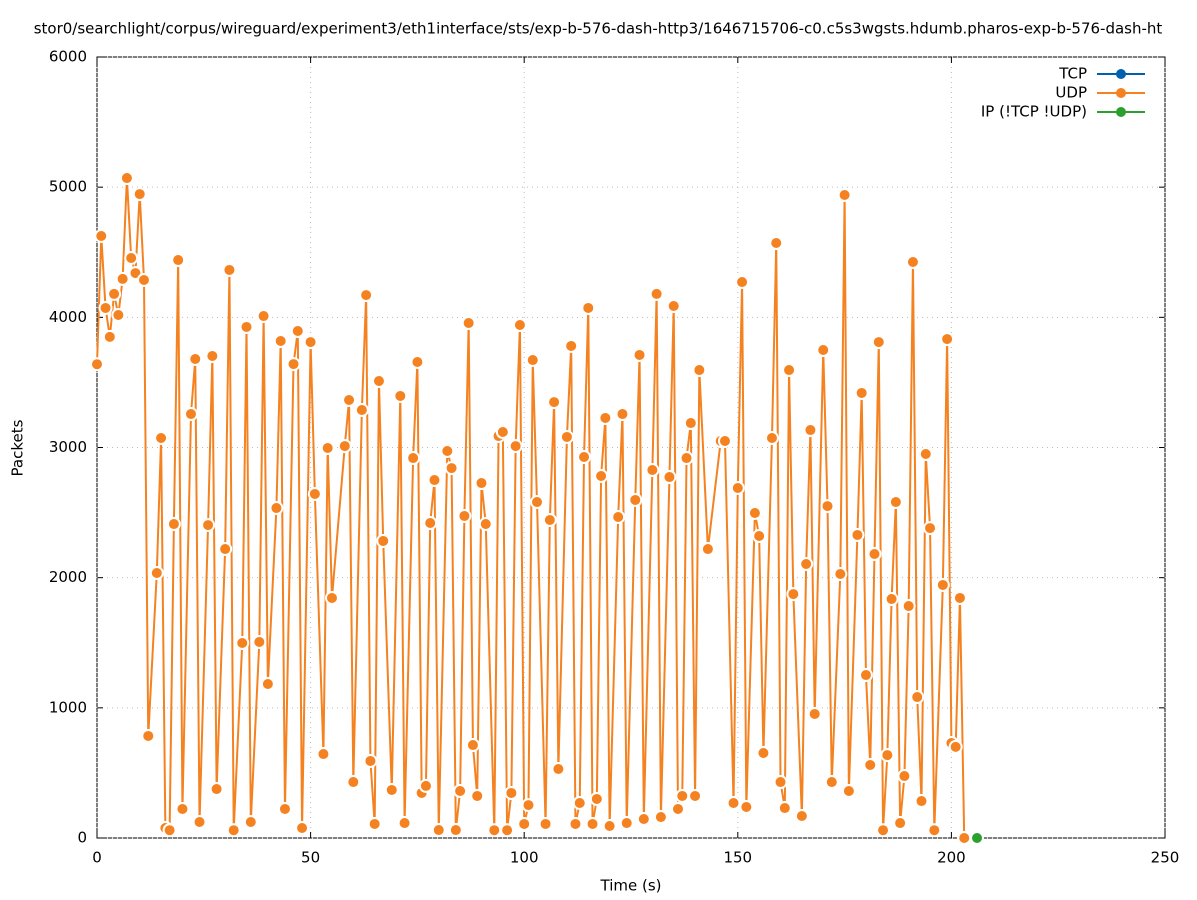 This screenshot has width=1197, height=900. I want to click on y-tick-label: 0, so click(82, 838).